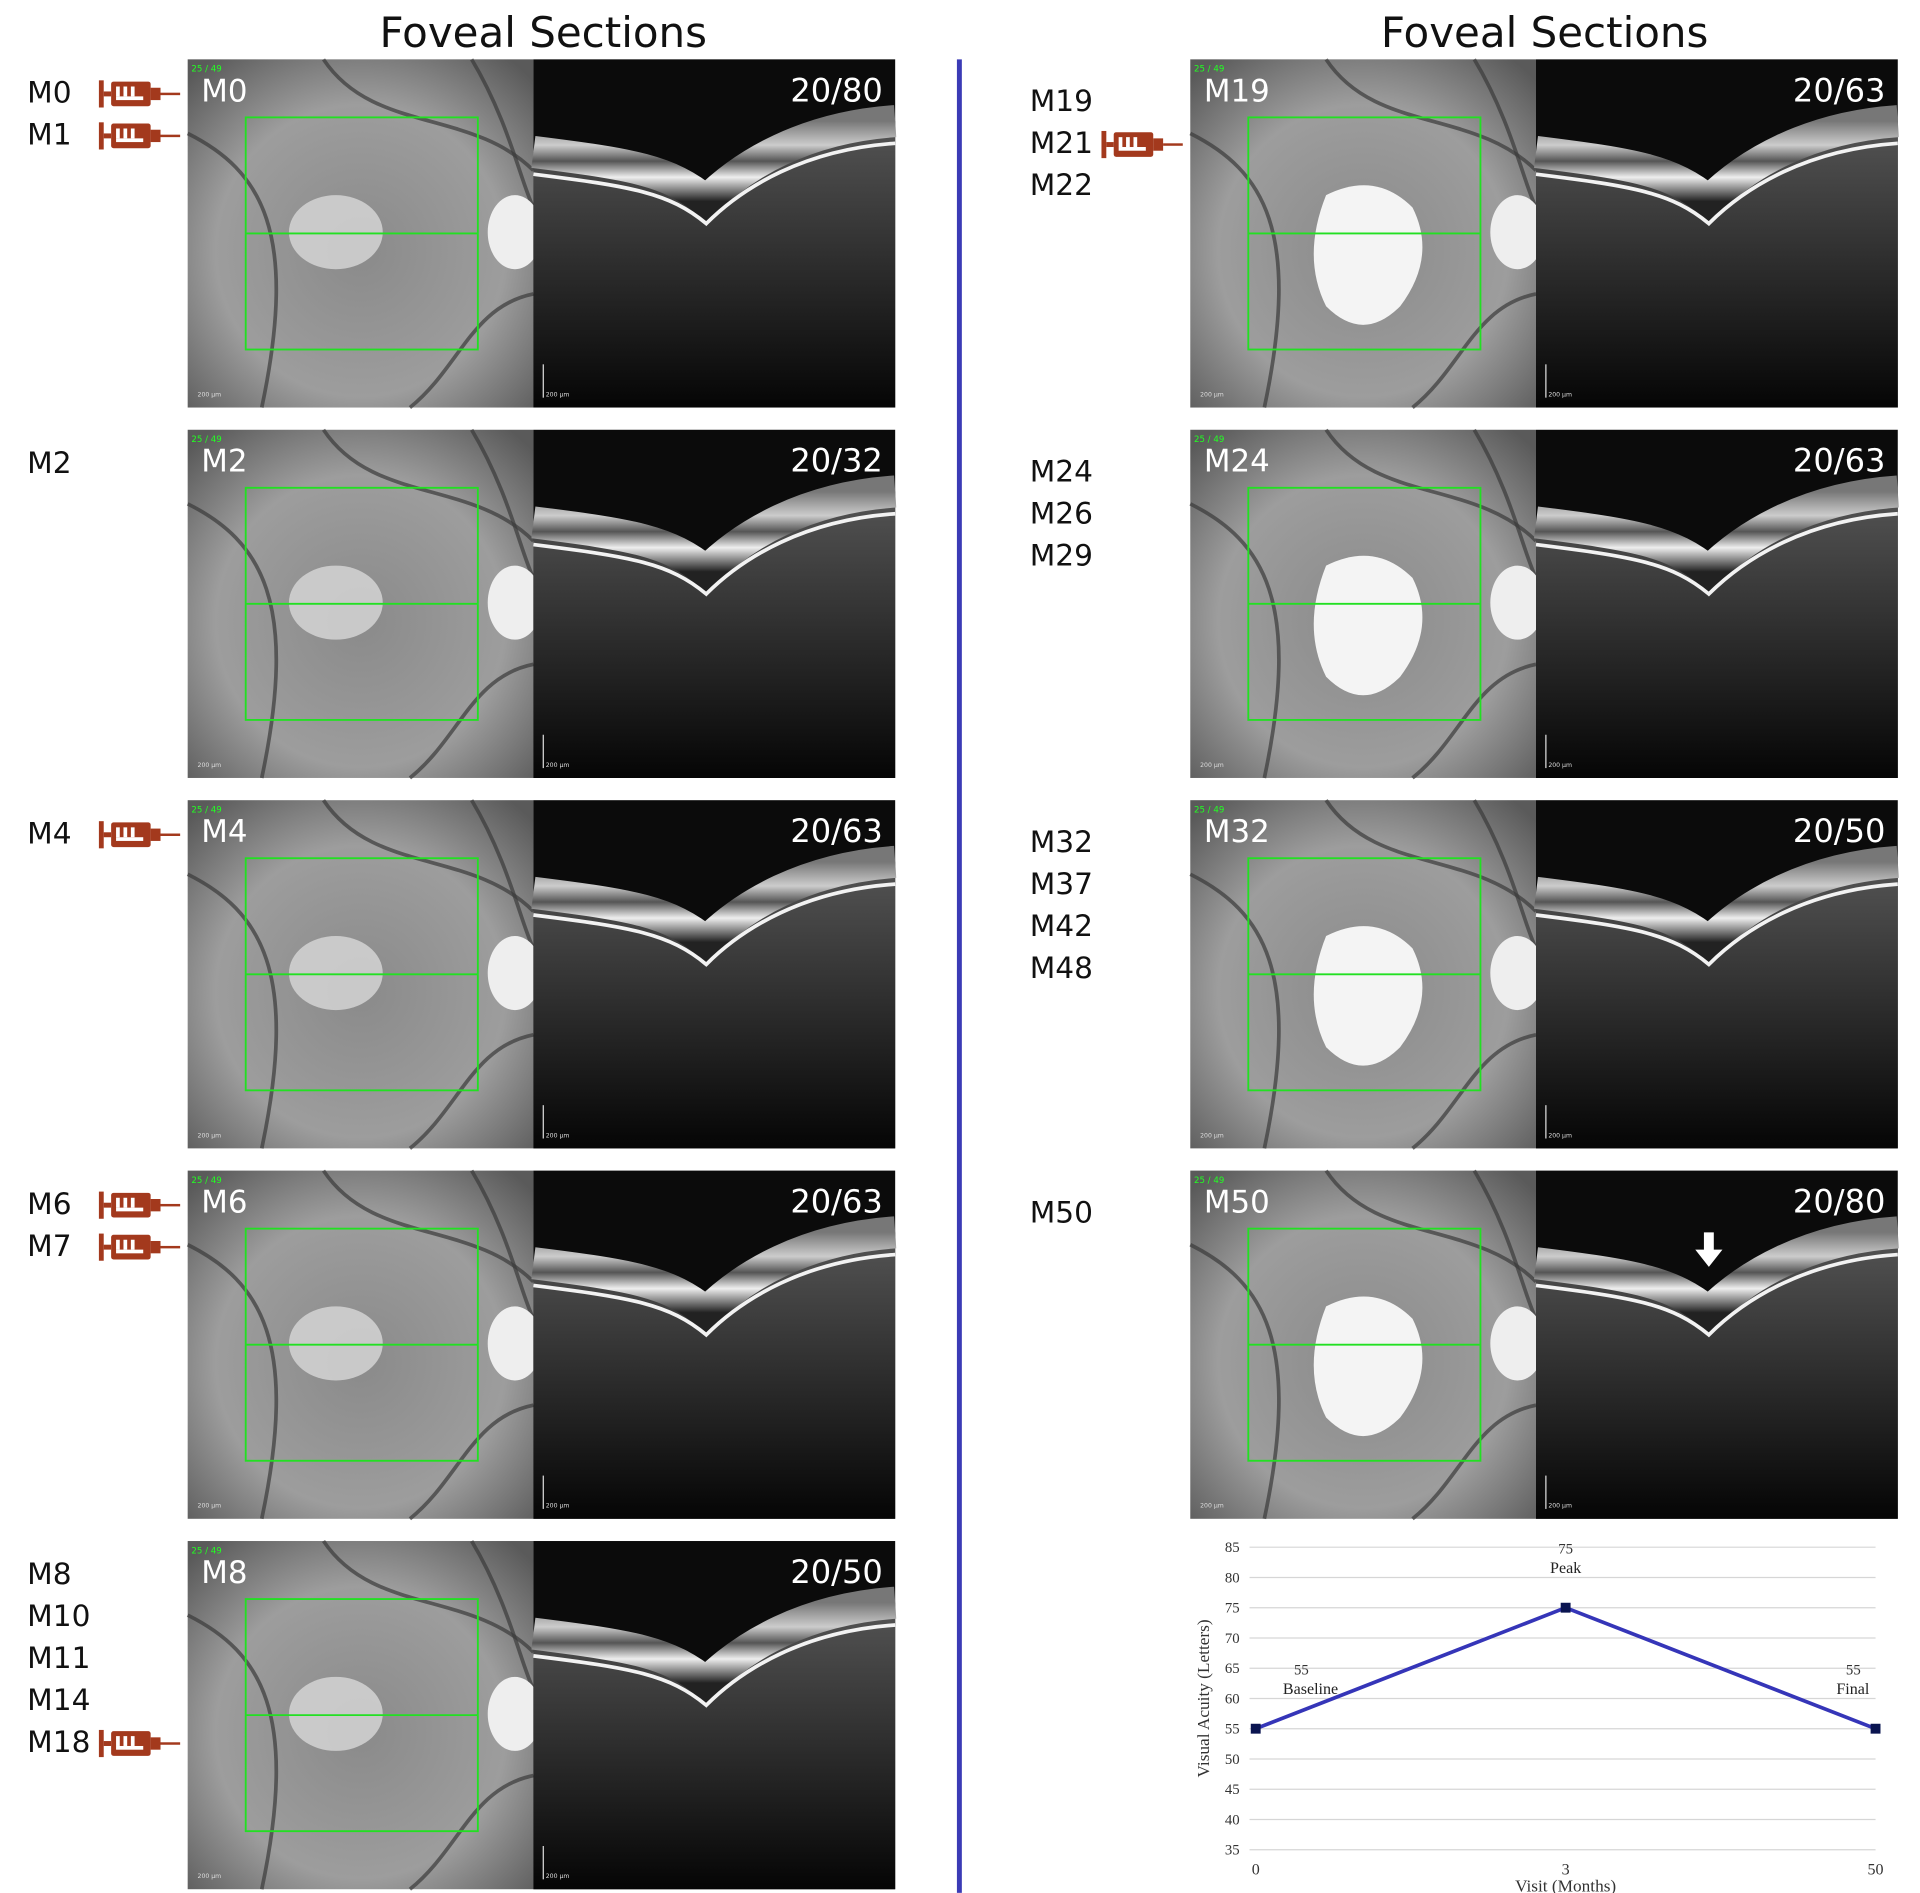  What do you see at coordinates (49, 832) in the screenshot?
I see `visit-label: M4` at bounding box center [49, 832].